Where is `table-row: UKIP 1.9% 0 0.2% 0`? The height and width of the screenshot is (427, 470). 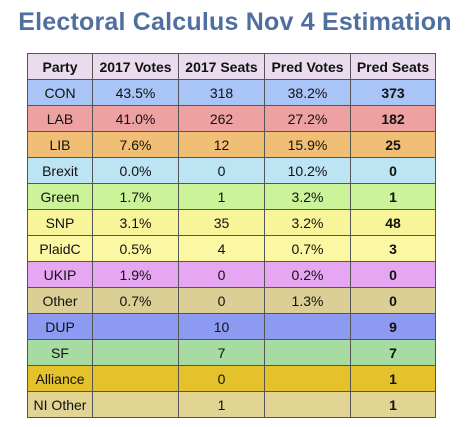 table-row: UKIP 1.9% 0 0.2% 0 is located at coordinates (231, 274).